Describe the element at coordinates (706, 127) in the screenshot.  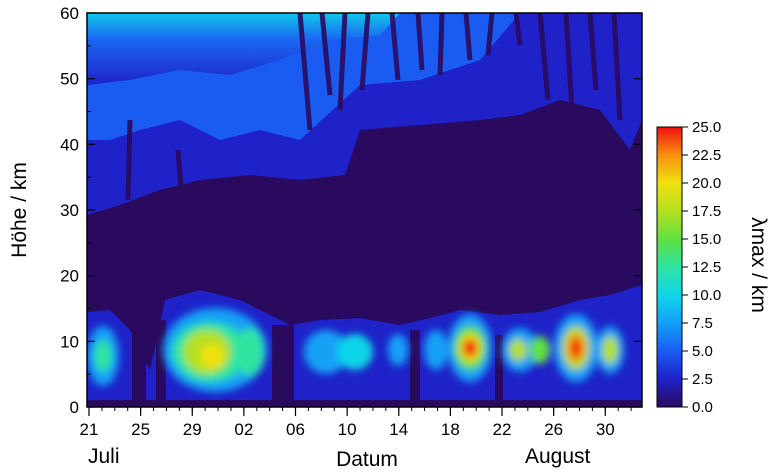
I see `colorbar-tick-label: 25.0` at that location.